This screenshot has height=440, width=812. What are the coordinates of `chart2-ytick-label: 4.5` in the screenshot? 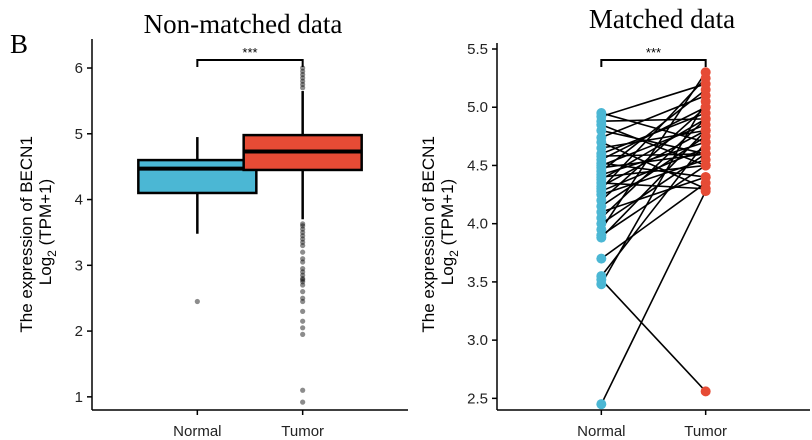 It's located at (477, 165).